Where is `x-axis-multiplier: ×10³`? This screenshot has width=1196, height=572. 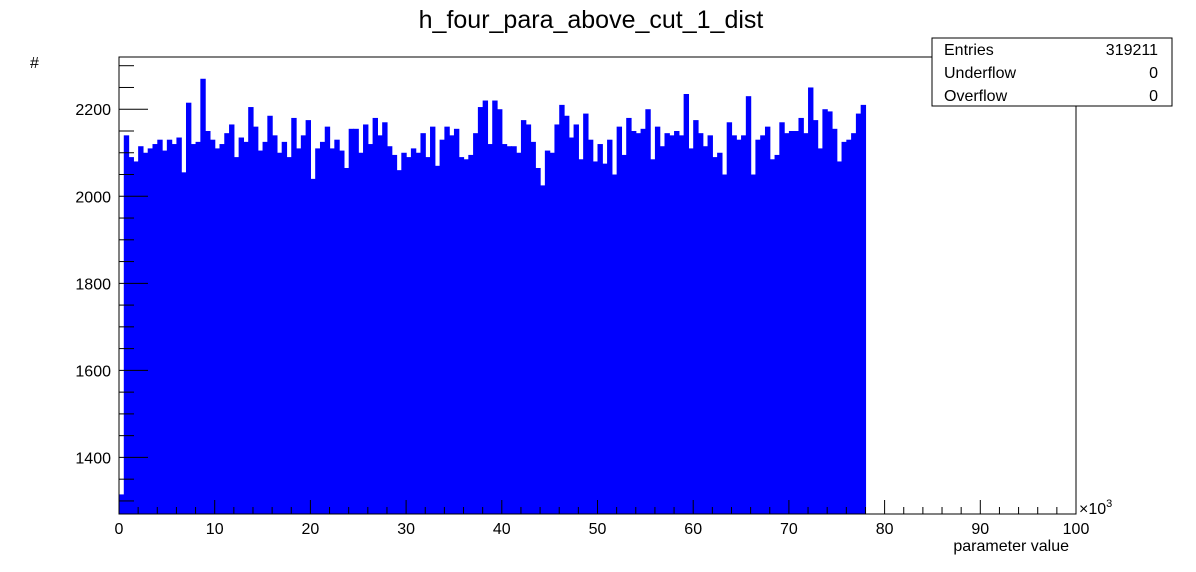
x-axis-multiplier: ×10³ is located at coordinates (1095, 508).